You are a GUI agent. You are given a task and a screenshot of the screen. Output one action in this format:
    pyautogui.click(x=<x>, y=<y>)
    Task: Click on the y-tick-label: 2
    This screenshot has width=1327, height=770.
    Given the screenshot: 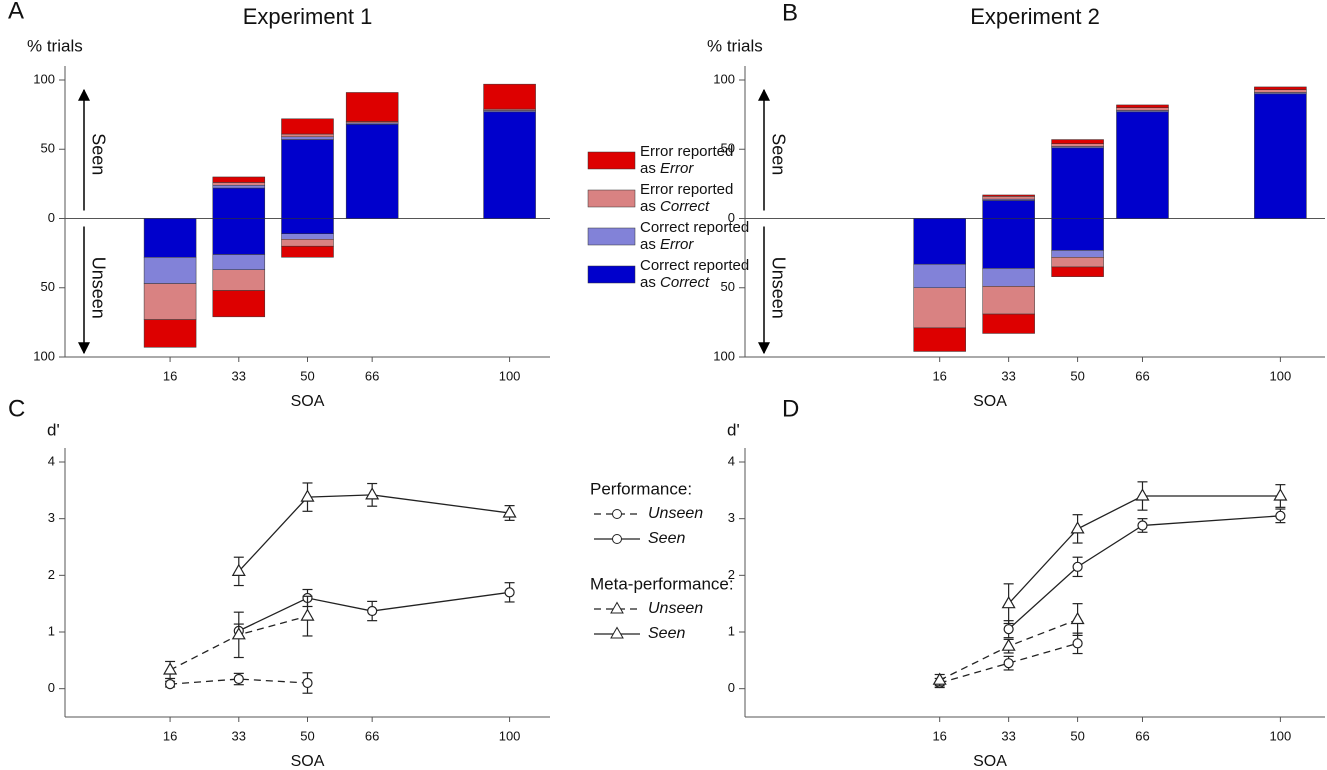 What is the action you would take?
    pyautogui.click(x=731, y=574)
    